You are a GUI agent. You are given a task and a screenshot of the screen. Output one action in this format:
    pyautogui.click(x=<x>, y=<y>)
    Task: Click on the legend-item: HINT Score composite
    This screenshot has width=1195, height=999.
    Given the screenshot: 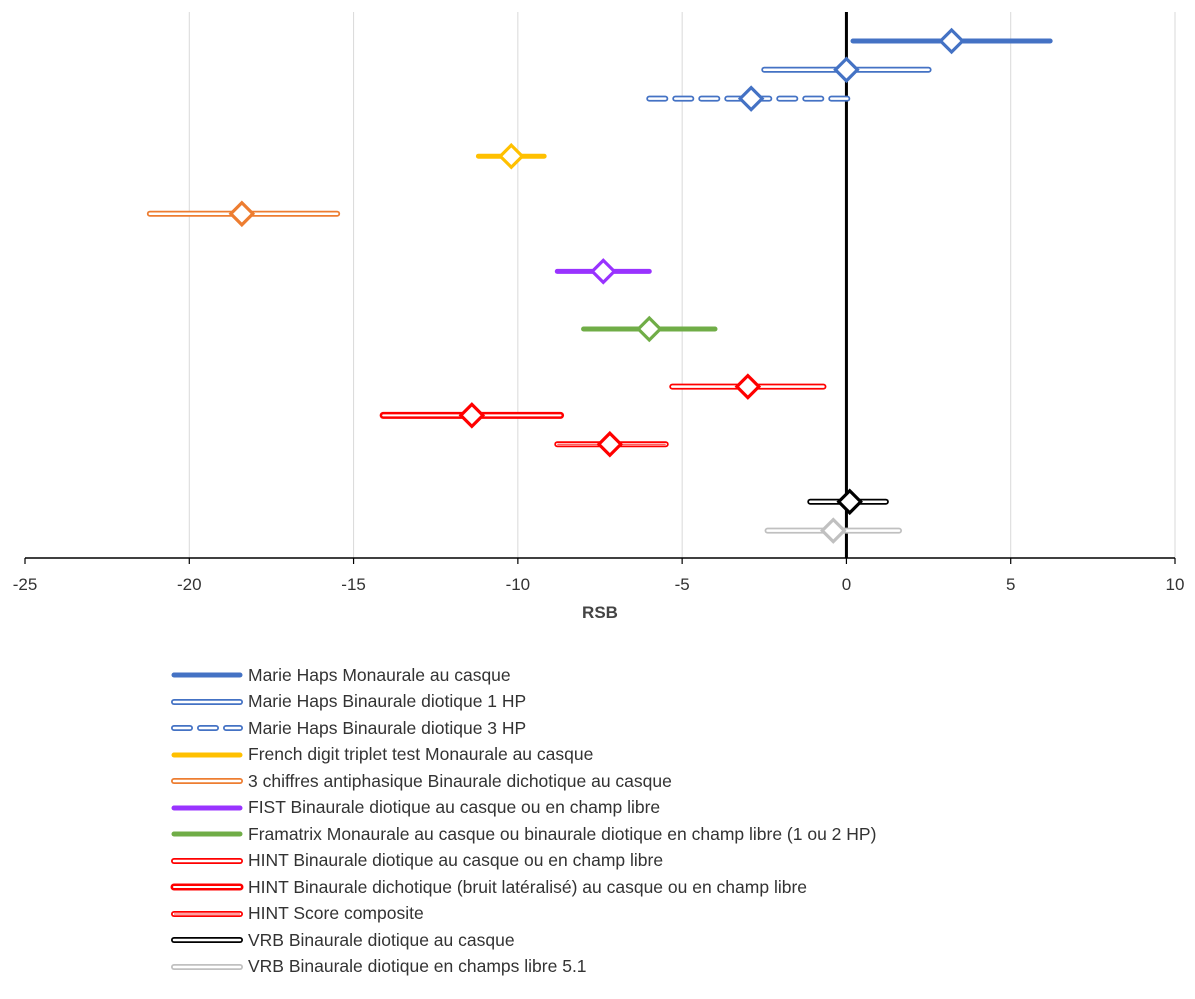 What is the action you would take?
    pyautogui.click(x=523, y=914)
    